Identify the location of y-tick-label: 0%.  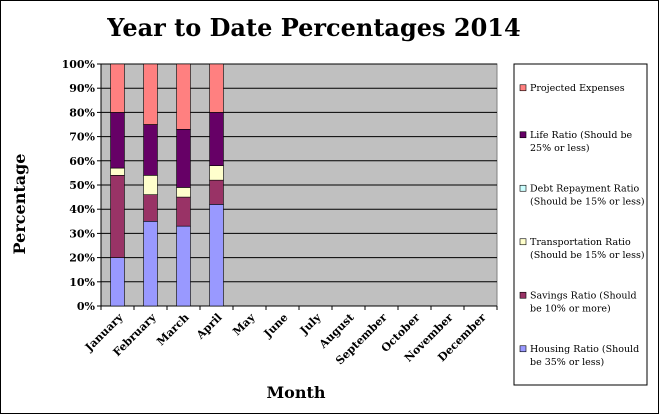
(86, 306).